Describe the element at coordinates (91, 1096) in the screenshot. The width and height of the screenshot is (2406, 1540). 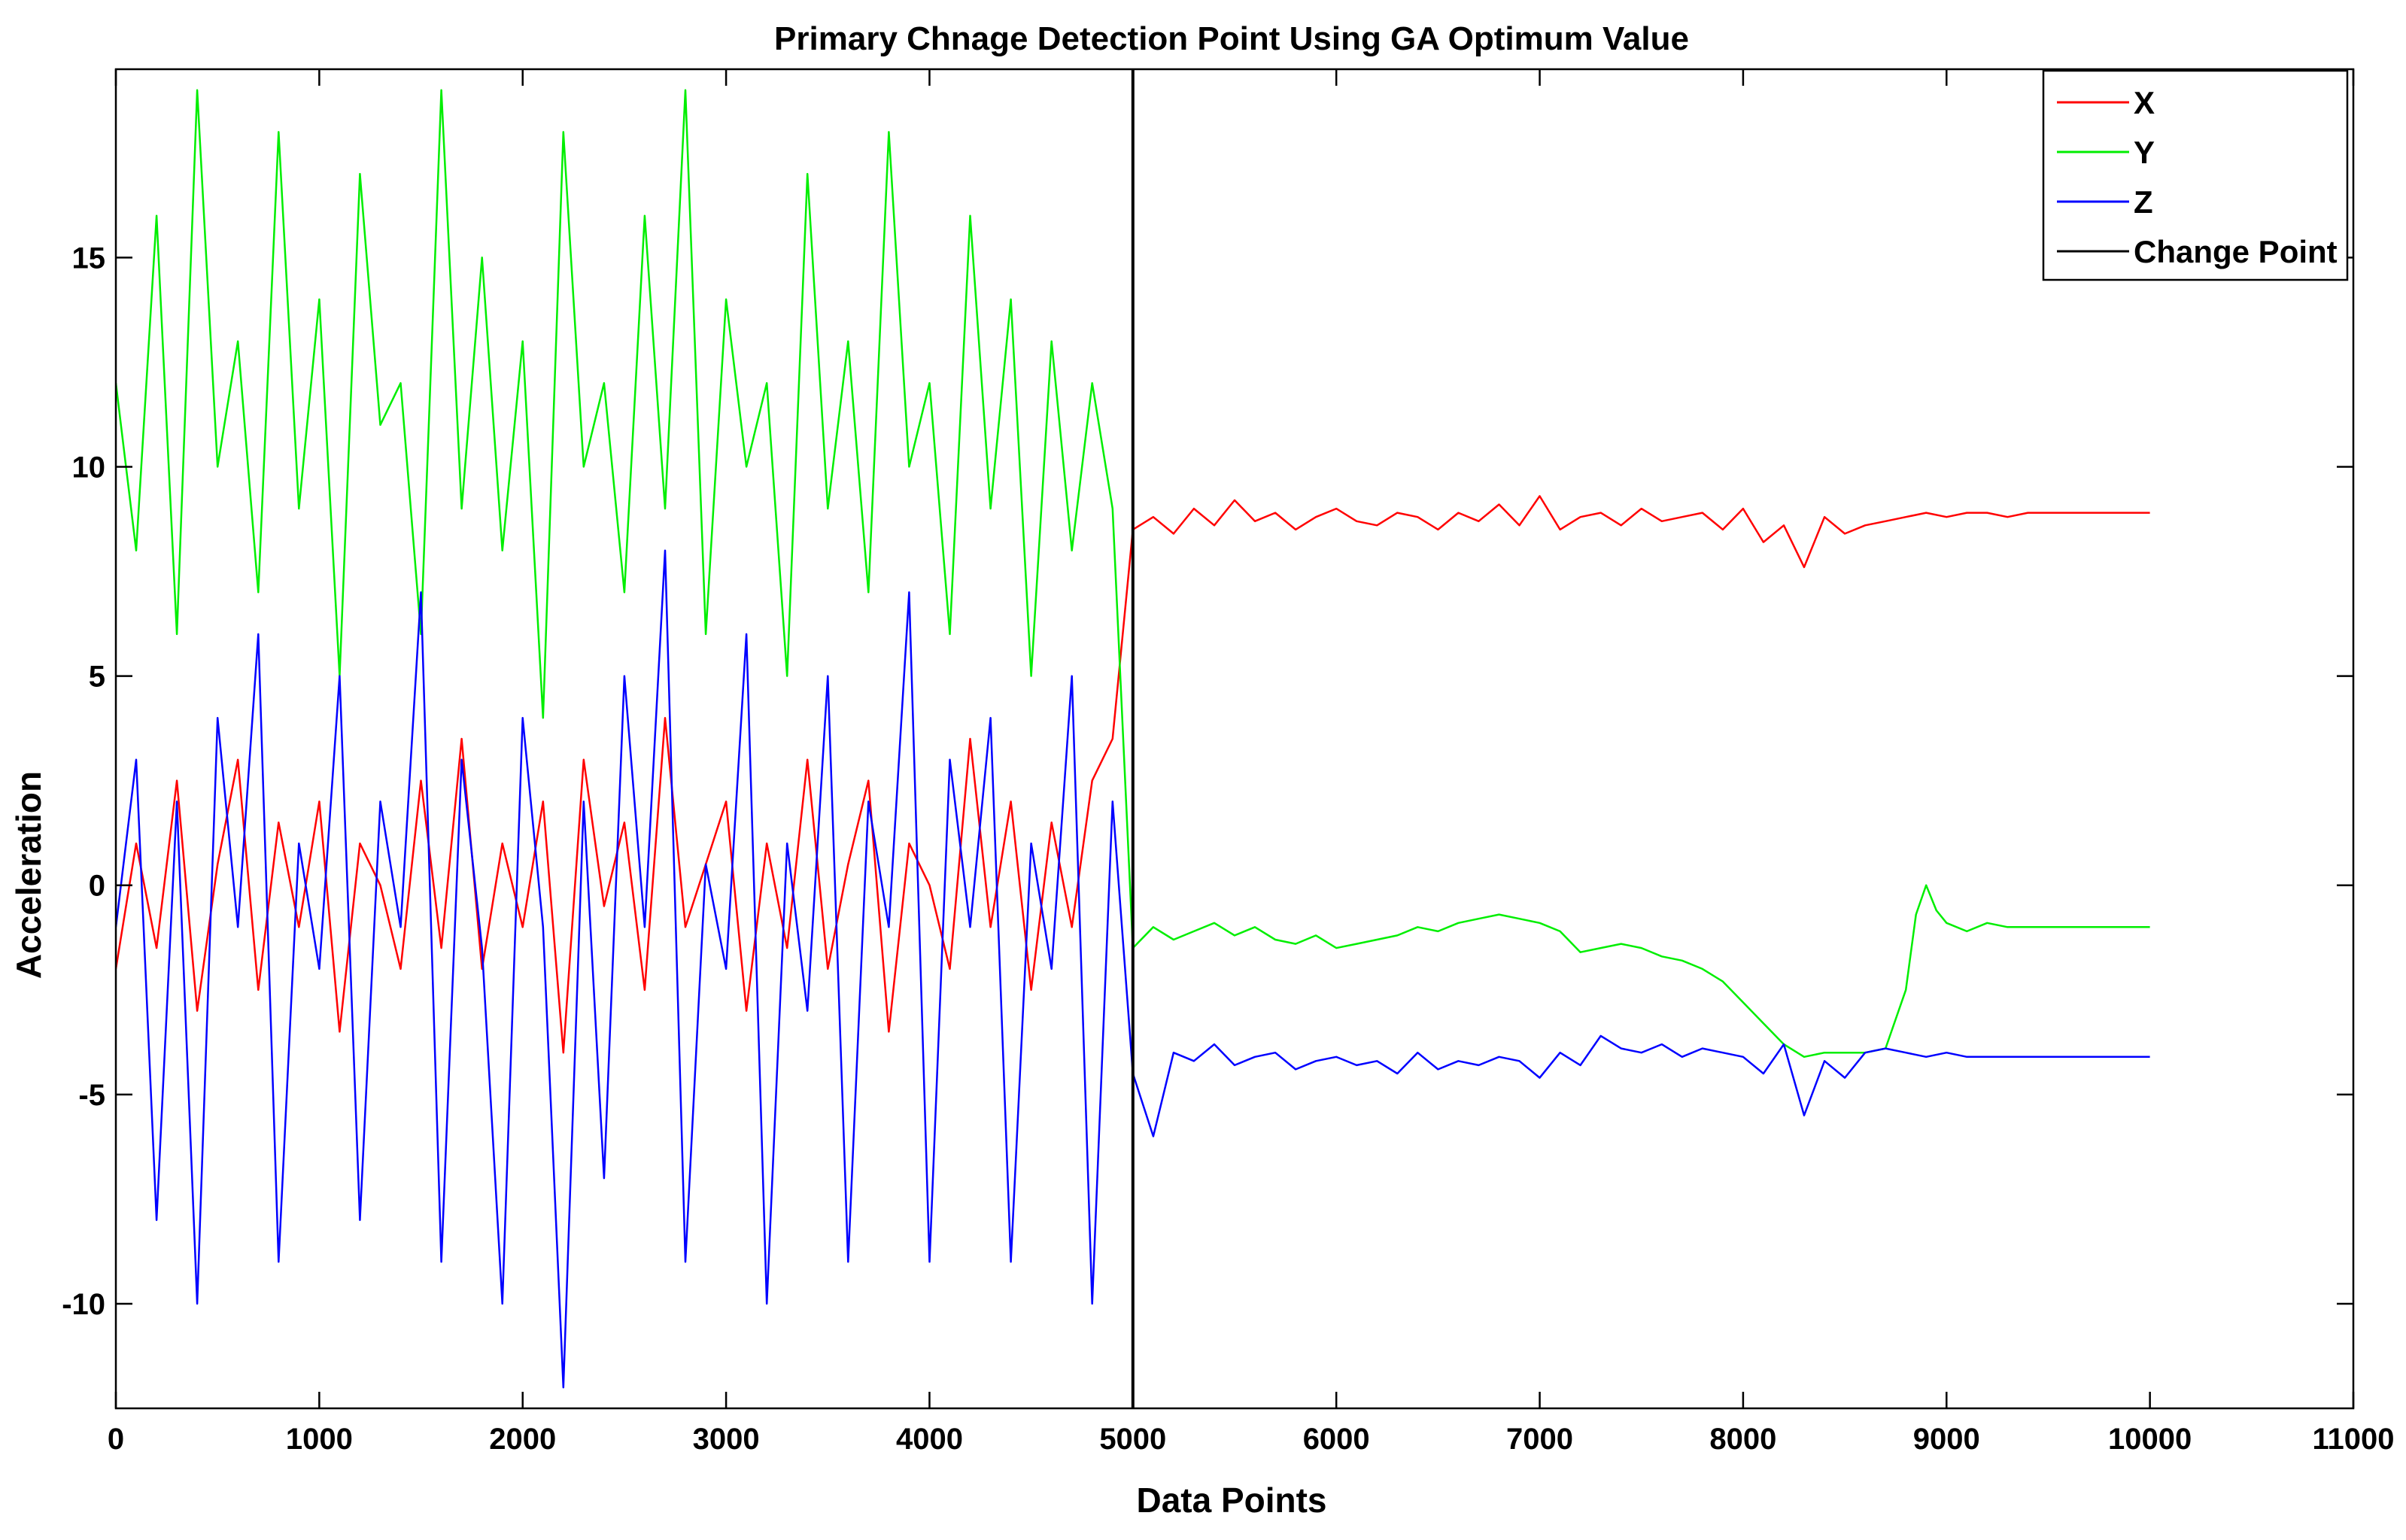
I see `y-tick-label: -5` at that location.